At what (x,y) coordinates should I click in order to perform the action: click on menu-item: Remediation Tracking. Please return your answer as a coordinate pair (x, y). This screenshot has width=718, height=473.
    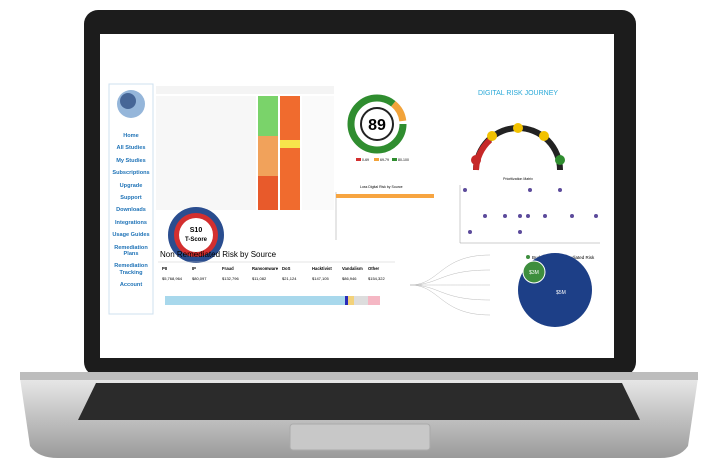
    Looking at the image, I should click on (131, 269).